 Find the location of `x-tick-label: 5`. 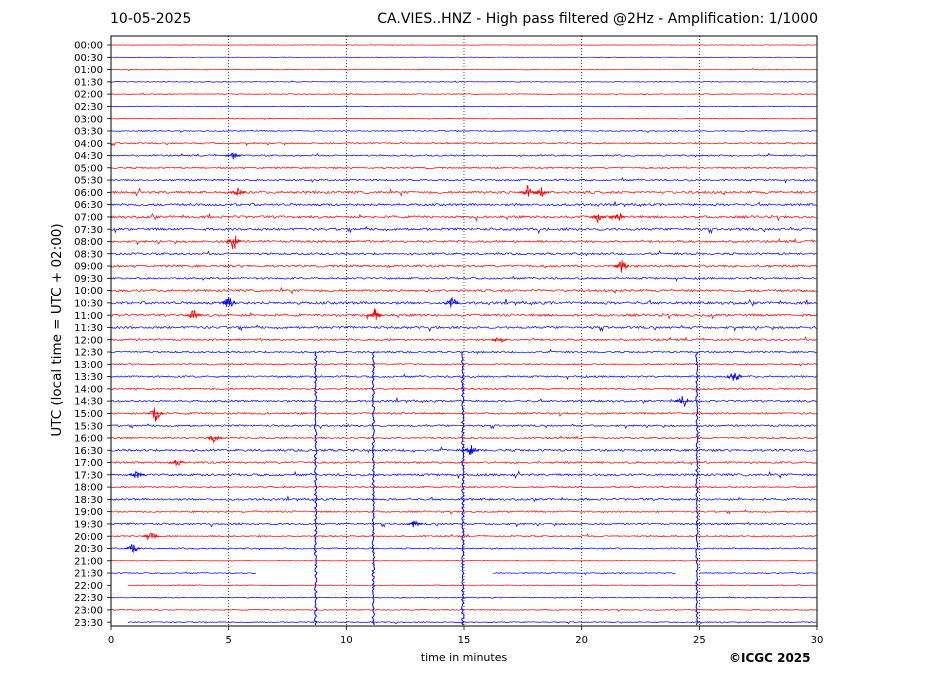

x-tick-label: 5 is located at coordinates (228, 640).